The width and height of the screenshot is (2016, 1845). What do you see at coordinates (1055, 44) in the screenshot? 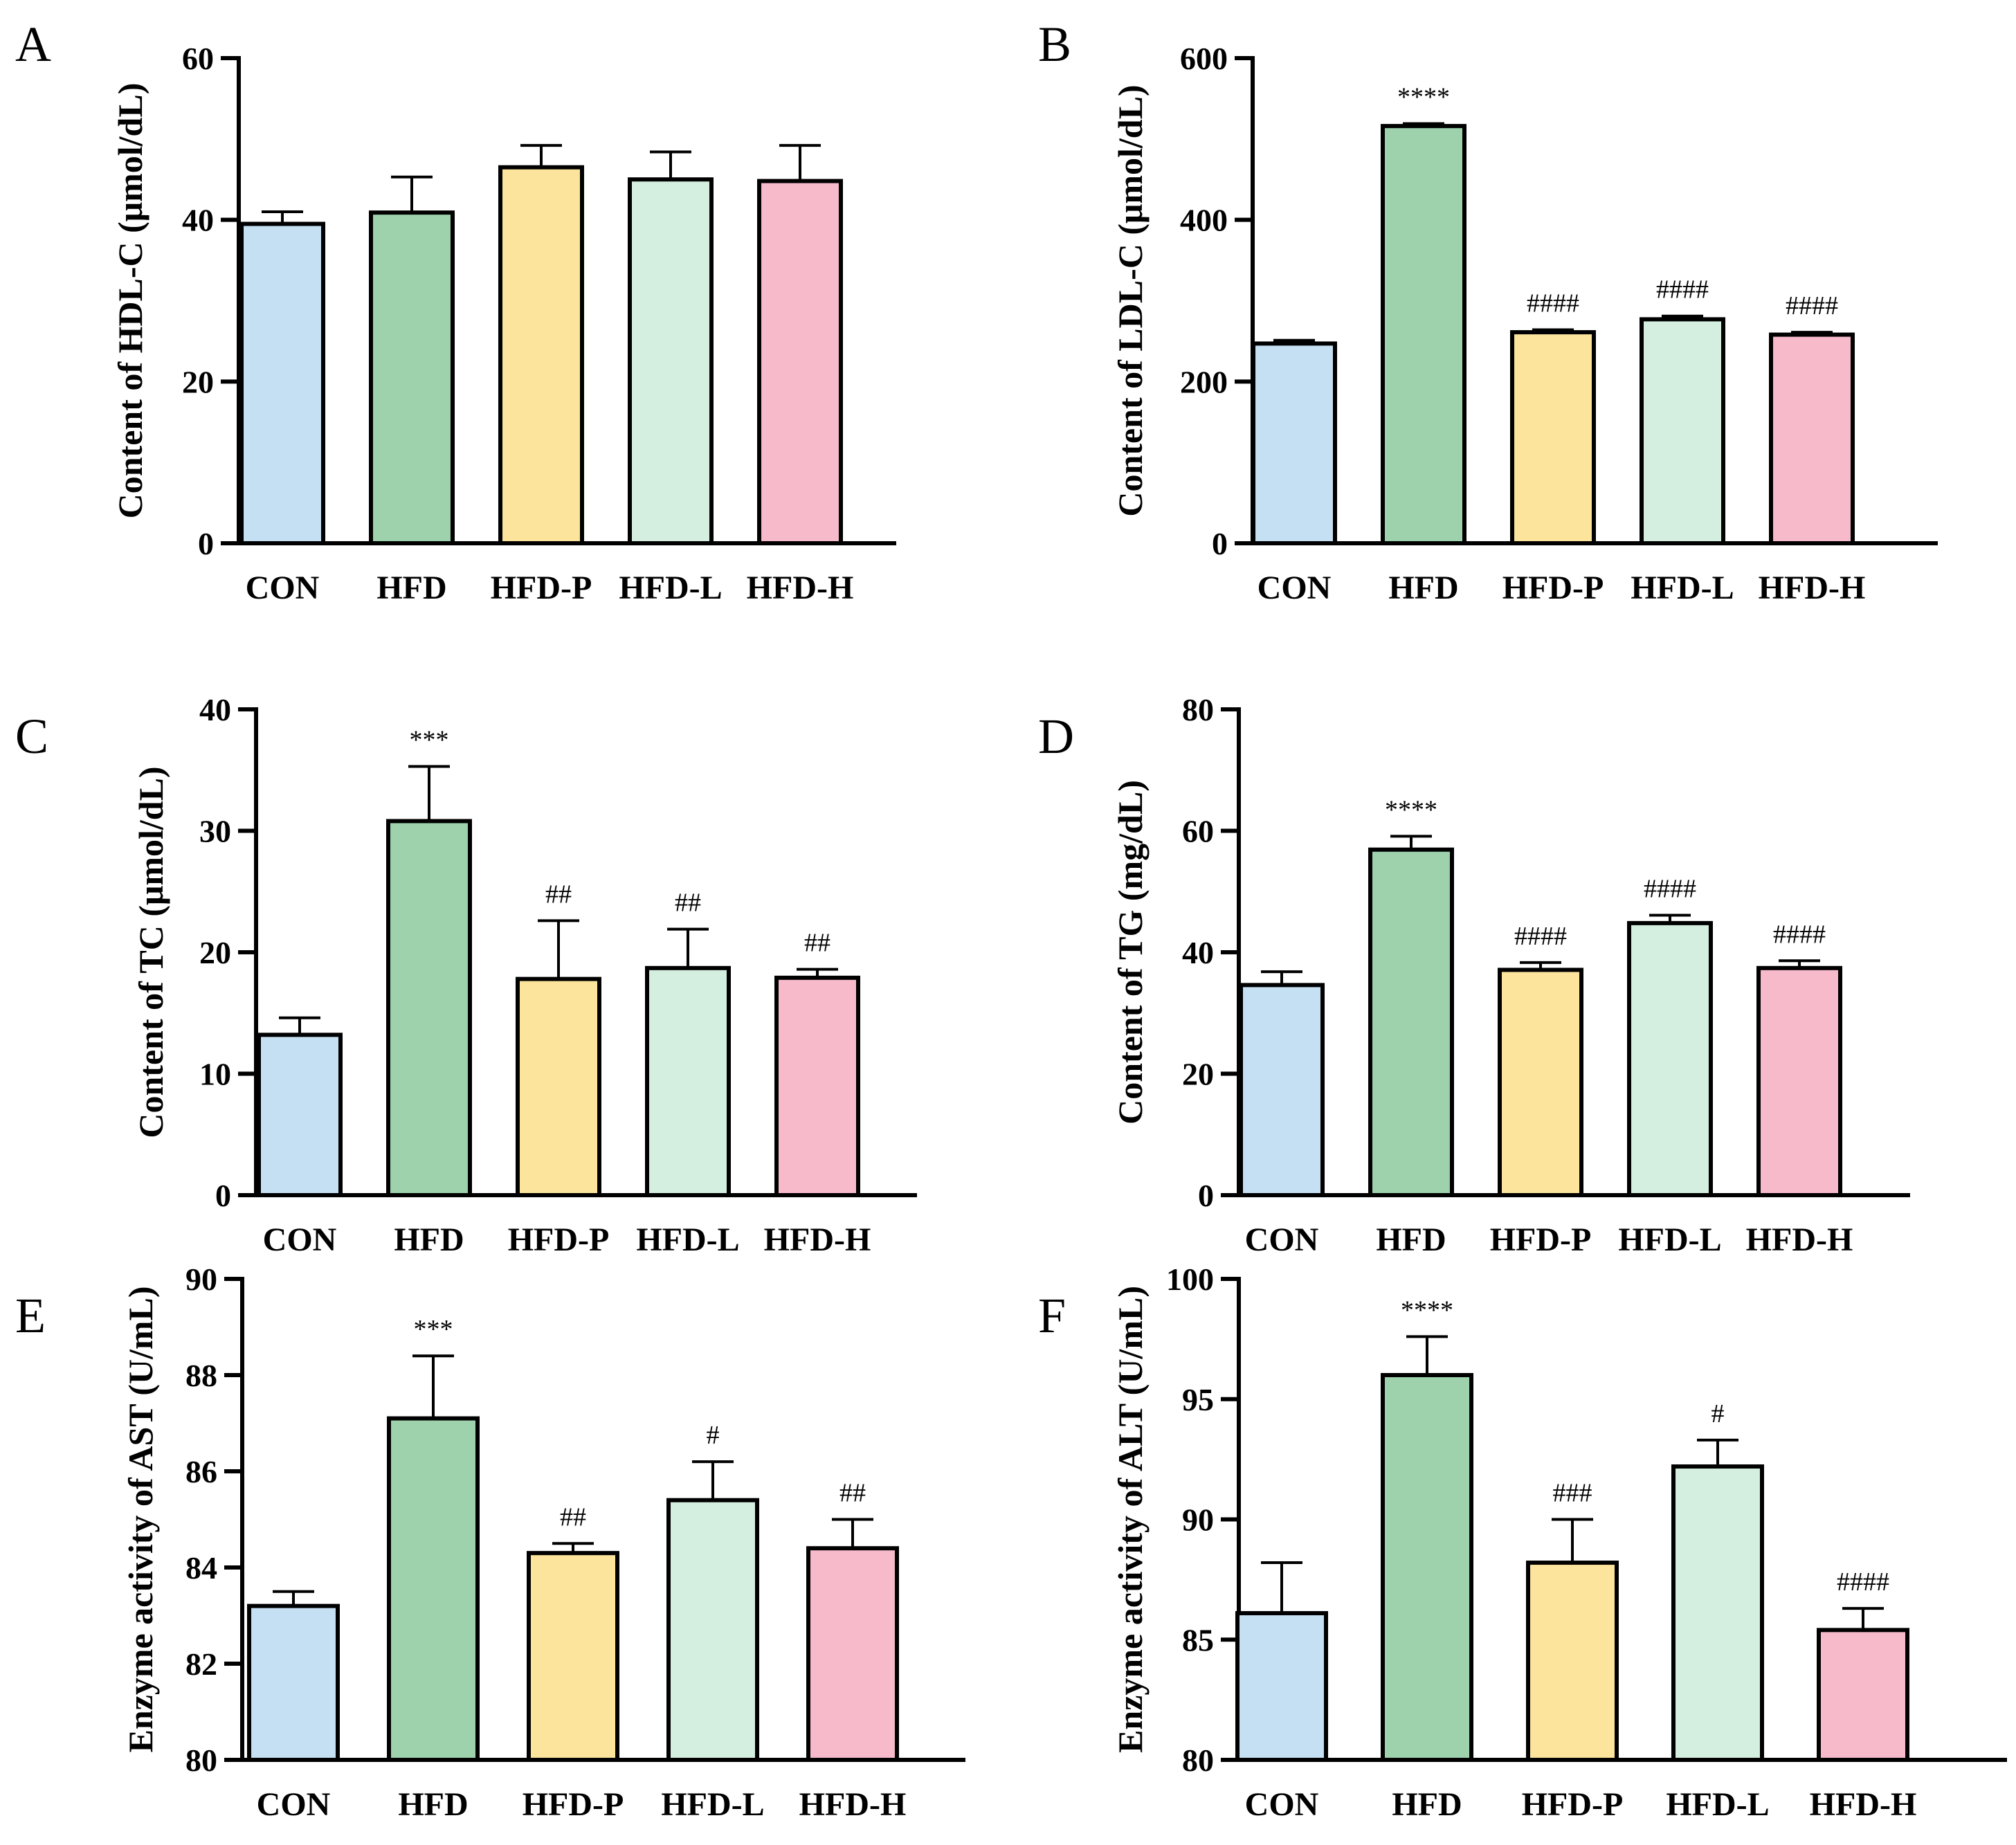
I see `panel-letter: B` at bounding box center [1055, 44].